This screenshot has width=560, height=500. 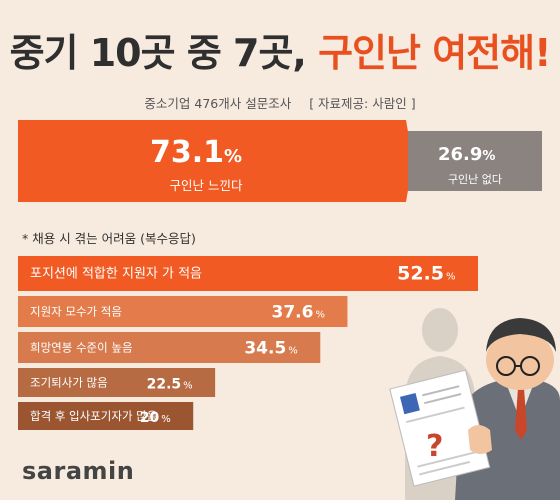 I want to click on bar-label-1: 포지션에 적합한 지원자 가 적음, so click(x=116, y=274).